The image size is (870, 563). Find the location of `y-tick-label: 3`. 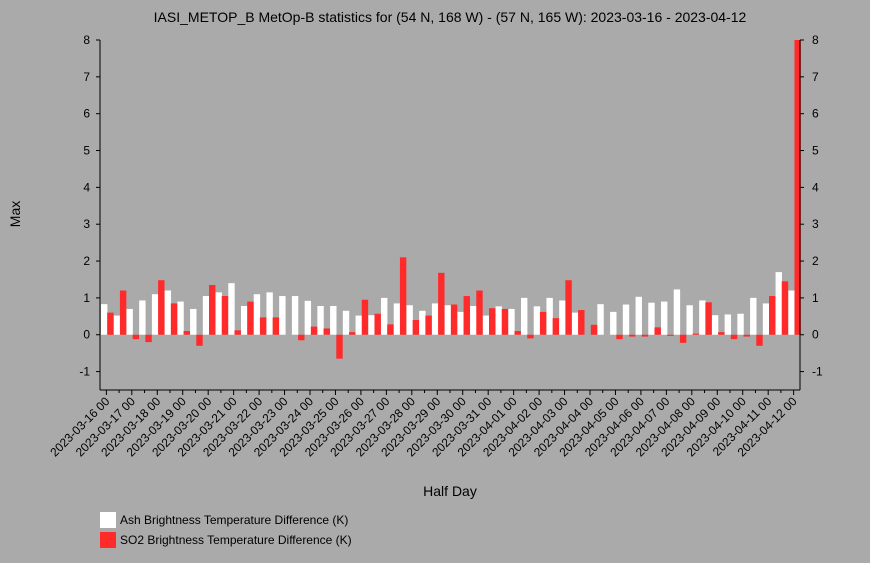

y-tick-label: 3 is located at coordinates (86, 224).